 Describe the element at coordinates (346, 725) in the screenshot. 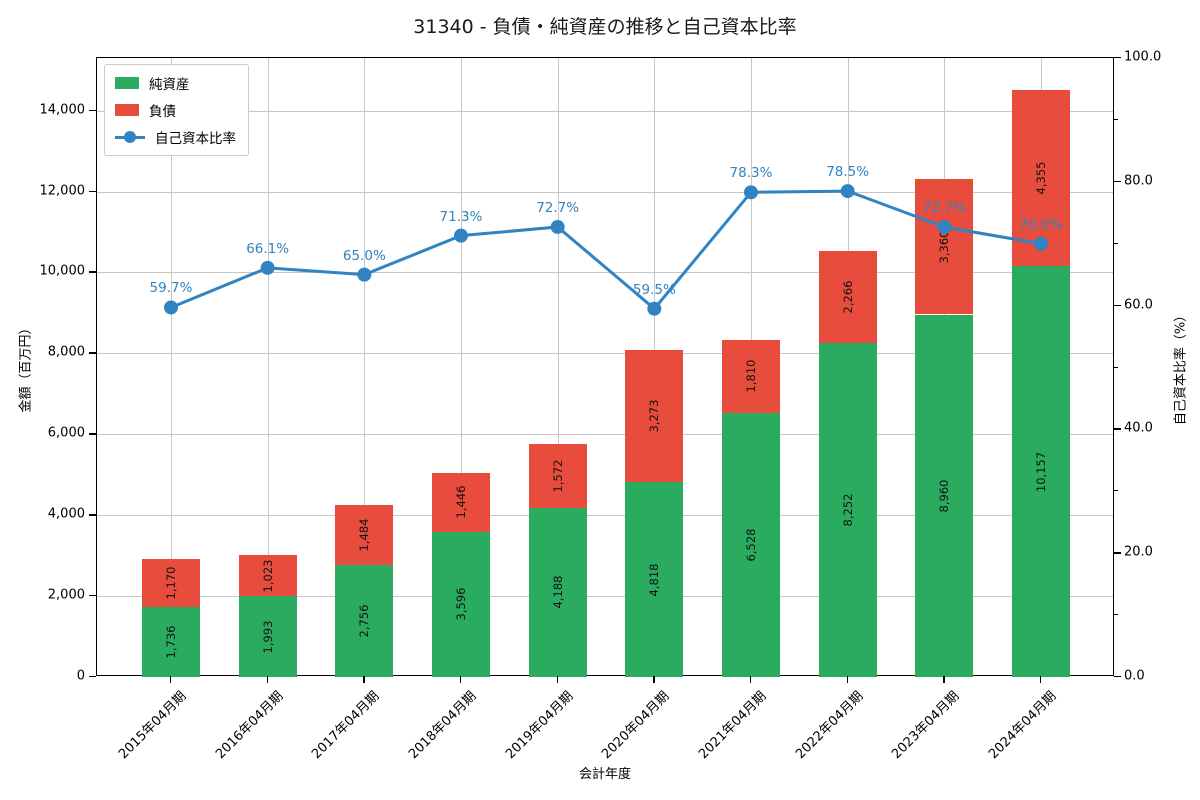

I see `x-axis-tick-label: 2017年04月期` at that location.